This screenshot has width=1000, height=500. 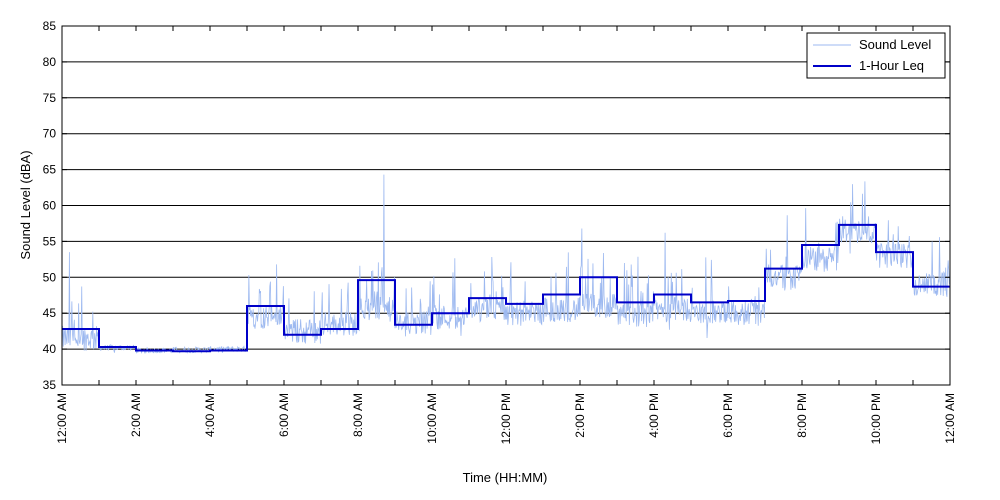 I want to click on x-tick-label-5: 10:00 AM, so click(x=432, y=418).